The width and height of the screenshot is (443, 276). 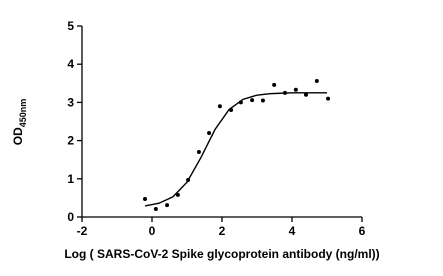 What do you see at coordinates (82, 231) in the screenshot?
I see `x-tick-label: -2` at bounding box center [82, 231].